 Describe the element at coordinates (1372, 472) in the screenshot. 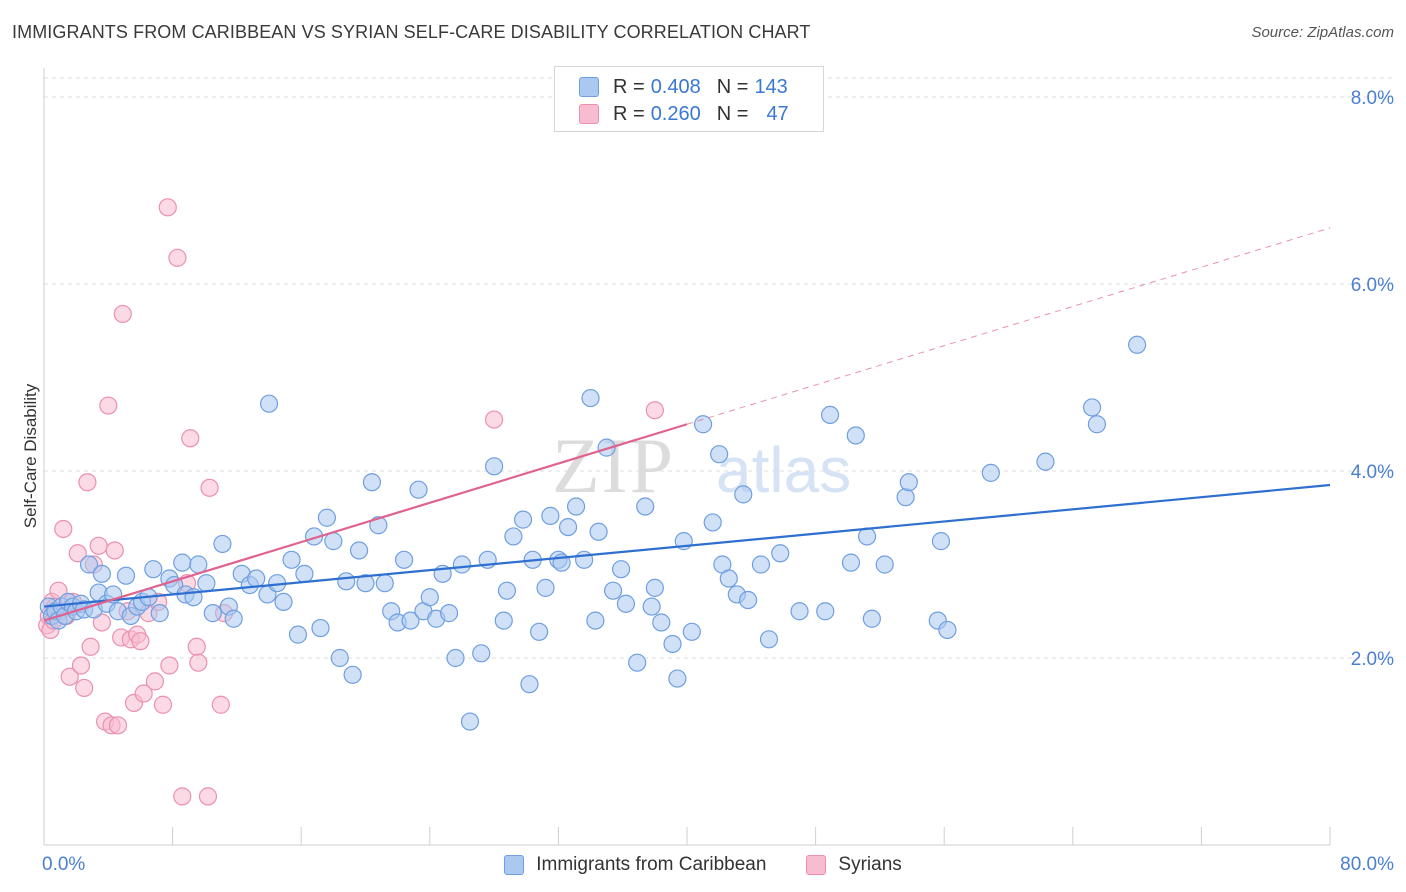

I see `y-tick-label-1: 4.0%` at that location.